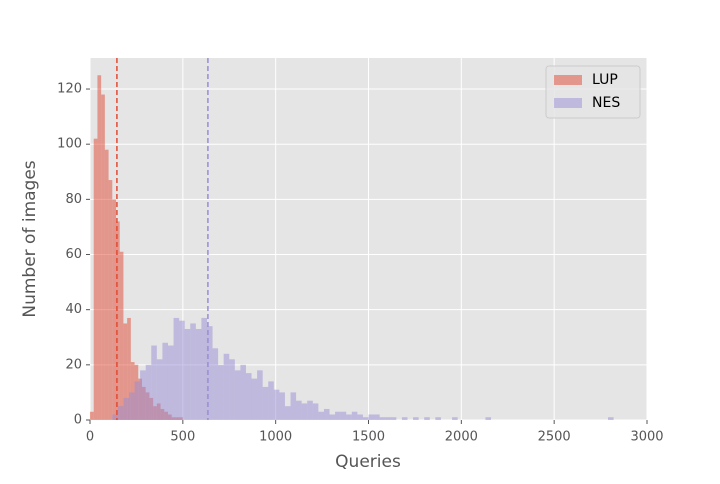 Image resolution: width=720 pixels, height=484 pixels. What do you see at coordinates (90, 437) in the screenshot?
I see `x-tick-label: 0` at bounding box center [90, 437].